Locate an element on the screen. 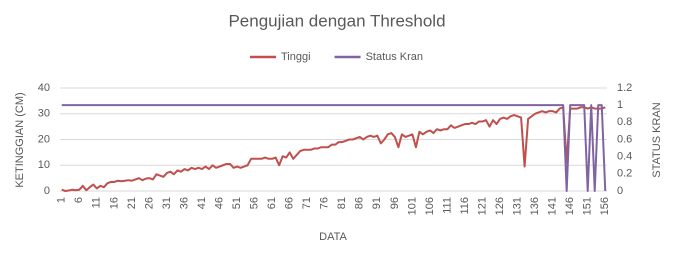 The height and width of the screenshot is (257, 675). x-tick-label: 26 is located at coordinates (149, 203).